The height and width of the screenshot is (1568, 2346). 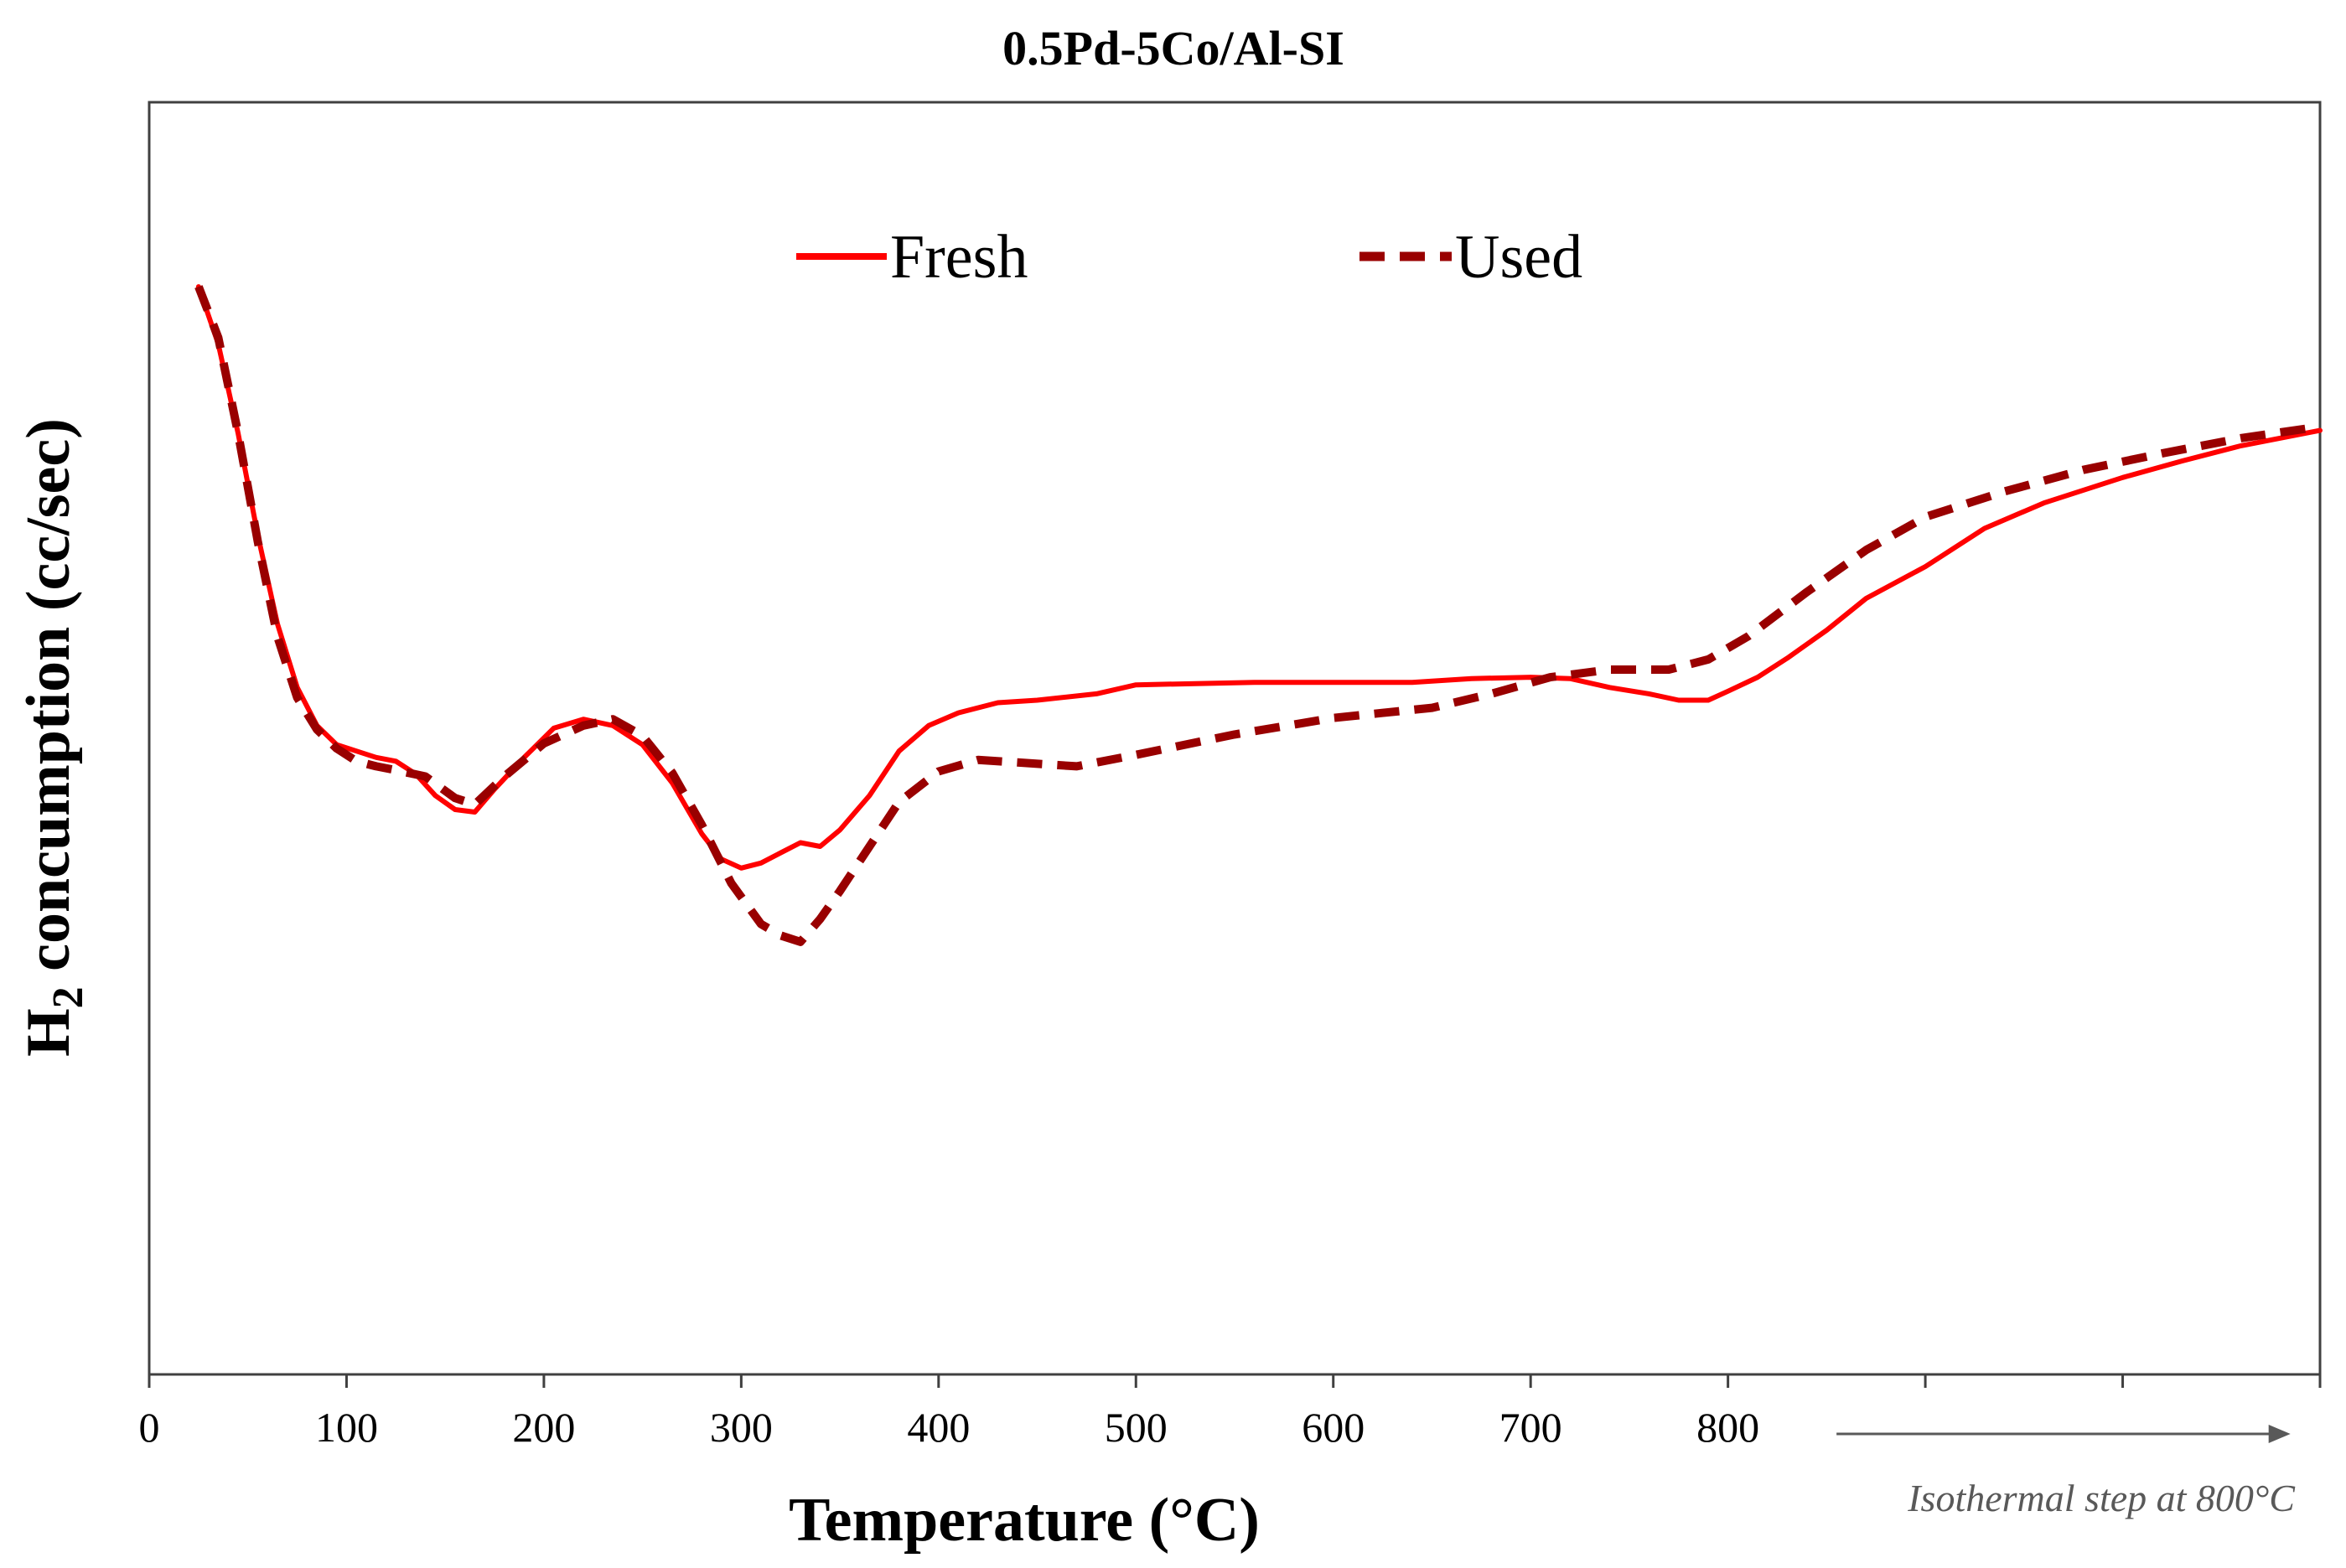 I want to click on x-tick-label: 700, so click(x=1530, y=1427).